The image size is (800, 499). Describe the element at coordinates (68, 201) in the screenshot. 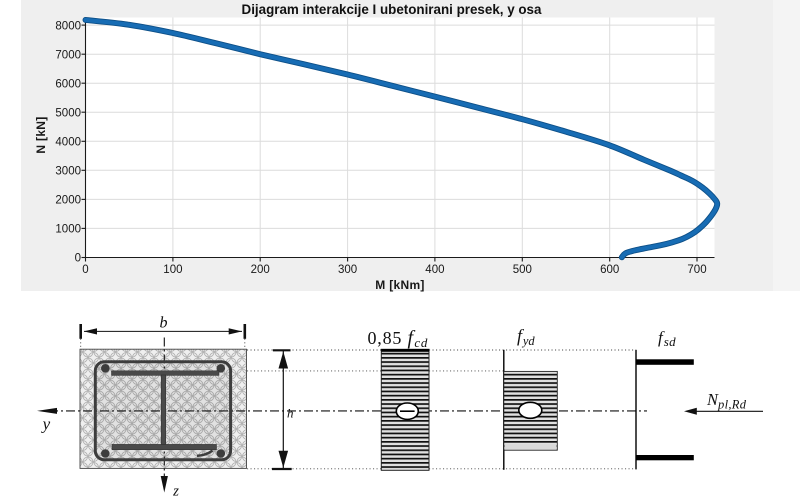

I see `svg-text: 2000` at that location.